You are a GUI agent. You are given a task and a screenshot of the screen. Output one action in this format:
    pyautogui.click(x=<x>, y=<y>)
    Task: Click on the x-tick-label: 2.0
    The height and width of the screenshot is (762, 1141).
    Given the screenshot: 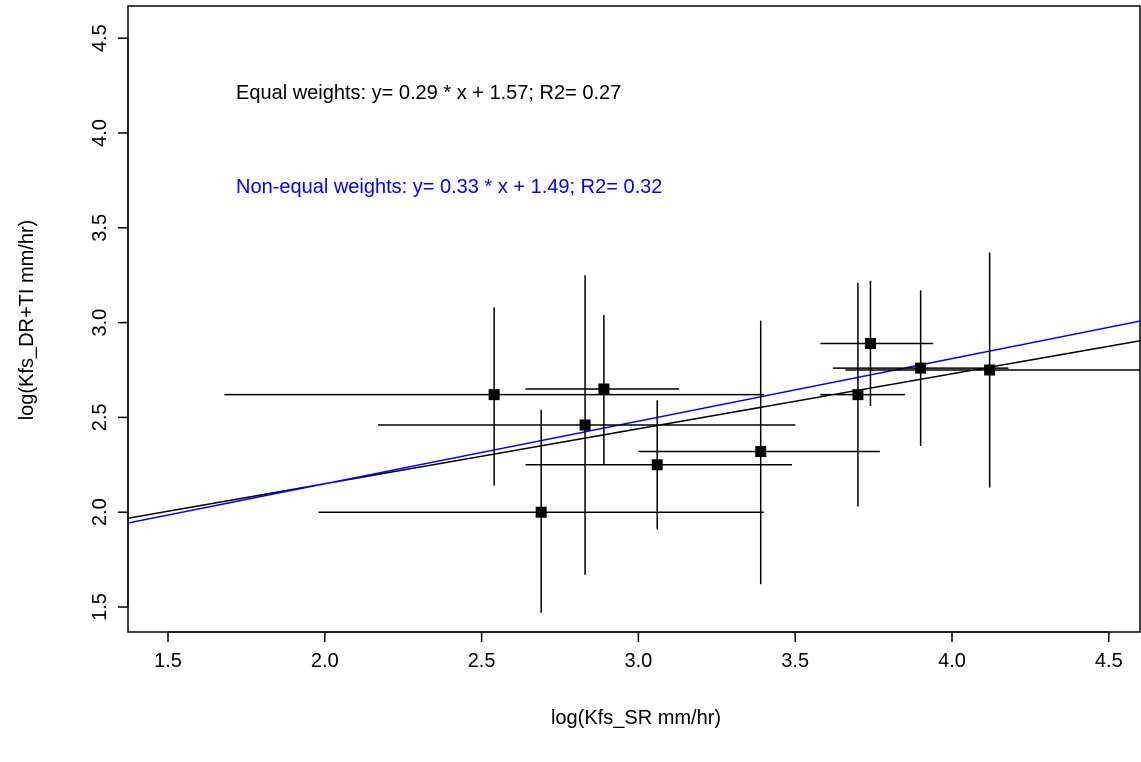 What is the action you would take?
    pyautogui.click(x=325, y=661)
    